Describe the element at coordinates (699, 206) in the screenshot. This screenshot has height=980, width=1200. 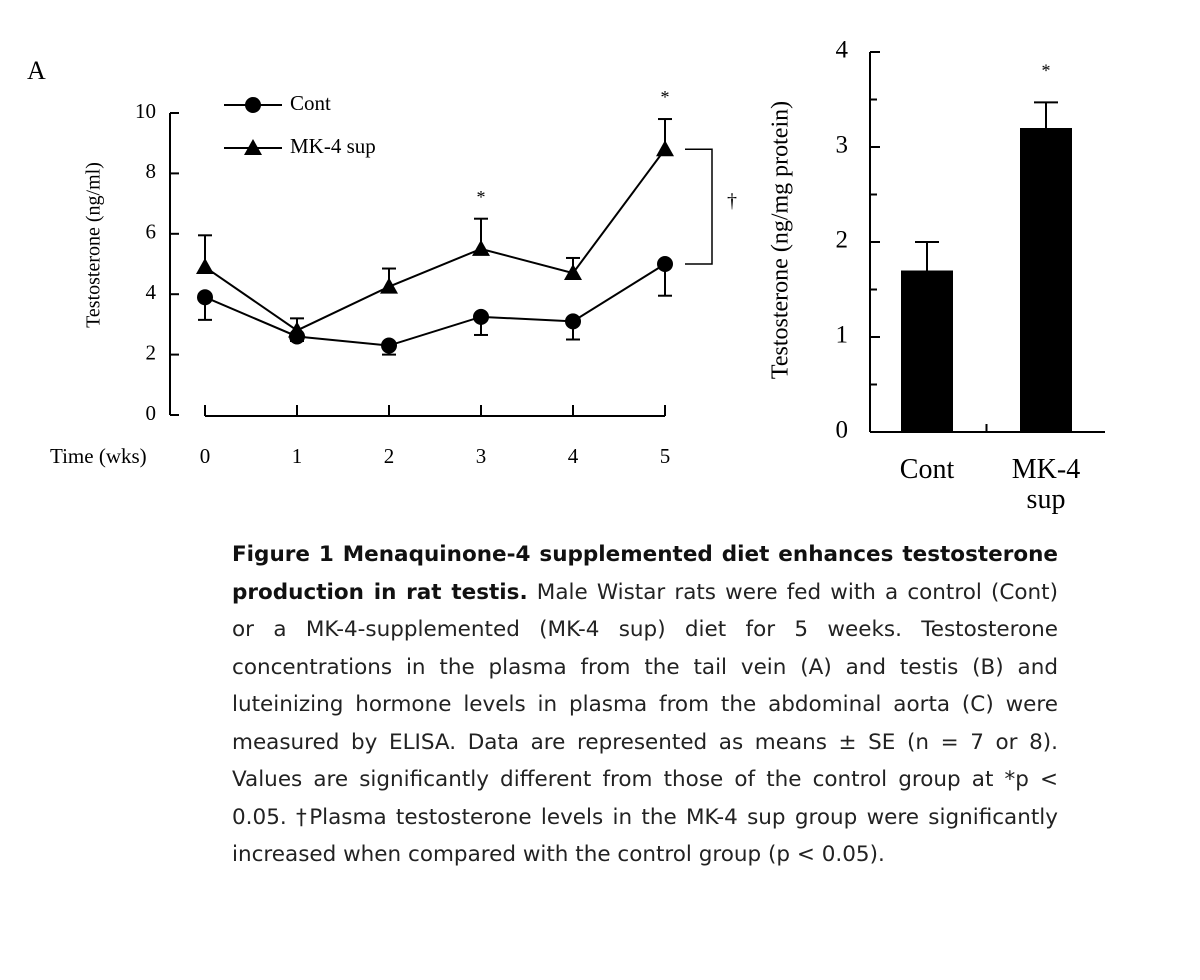
I see `bracket` at that location.